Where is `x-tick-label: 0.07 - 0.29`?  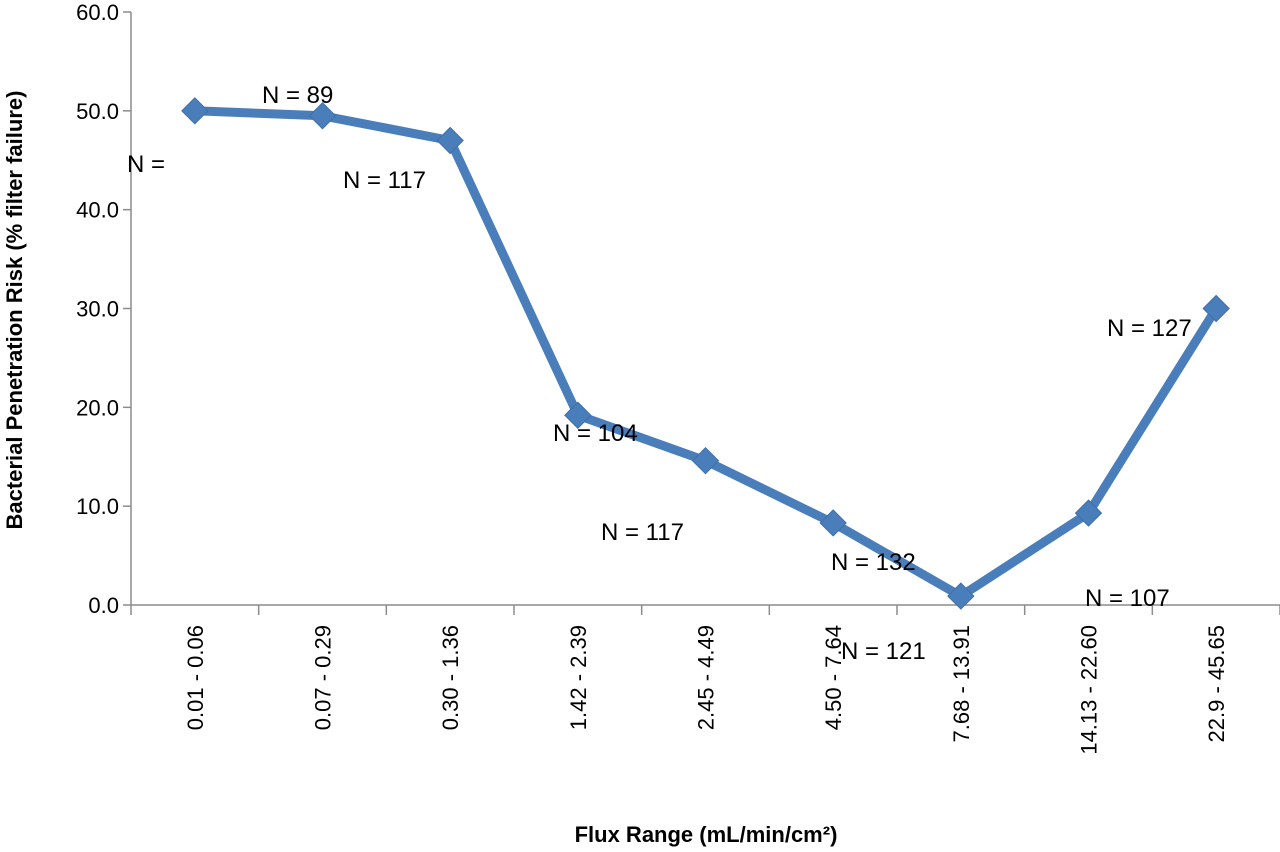 x-tick-label: 0.07 - 0.29 is located at coordinates (323, 677).